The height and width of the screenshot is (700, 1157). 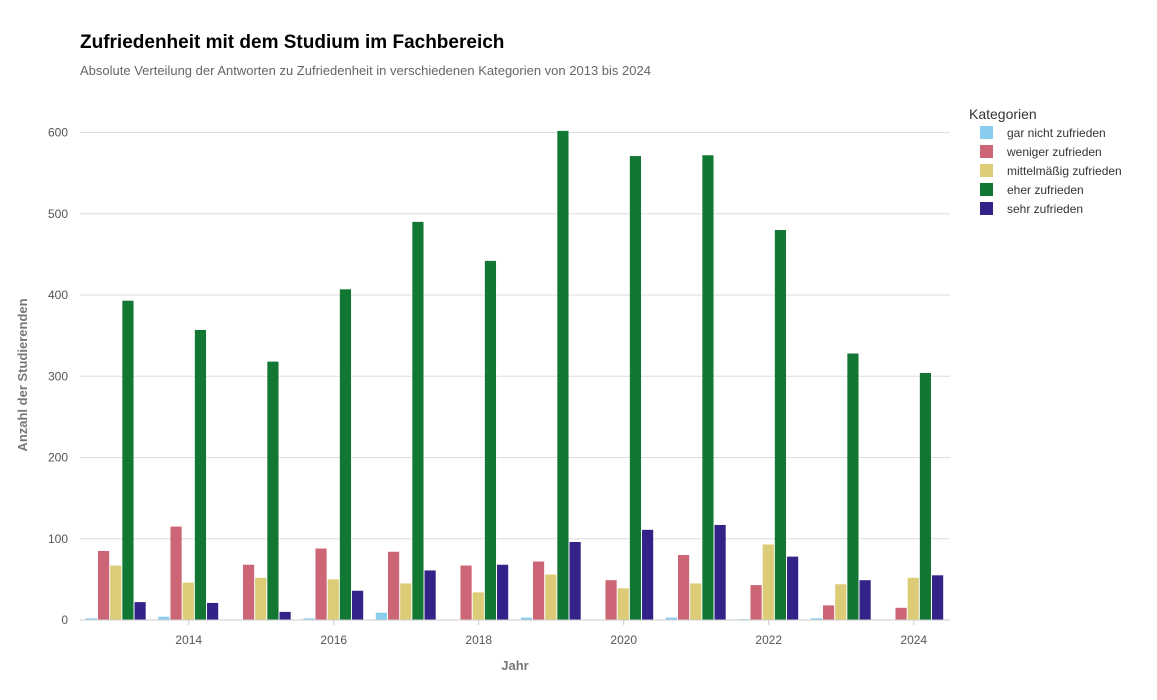 What do you see at coordinates (22, 374) in the screenshot?
I see `y-axis-title: Anzahl der Studierenden` at bounding box center [22, 374].